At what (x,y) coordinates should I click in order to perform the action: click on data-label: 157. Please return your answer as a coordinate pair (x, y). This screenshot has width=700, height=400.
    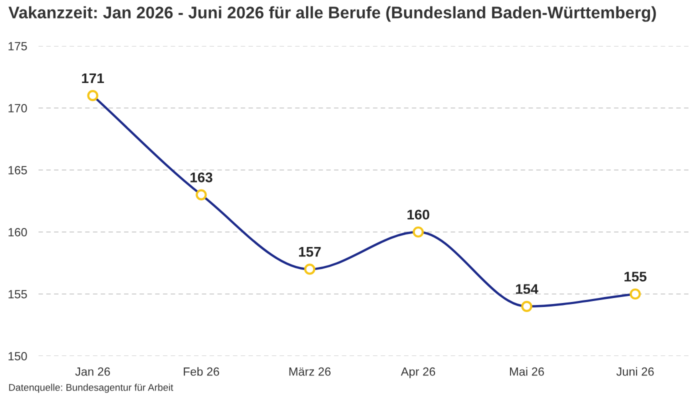
    Looking at the image, I should click on (310, 252).